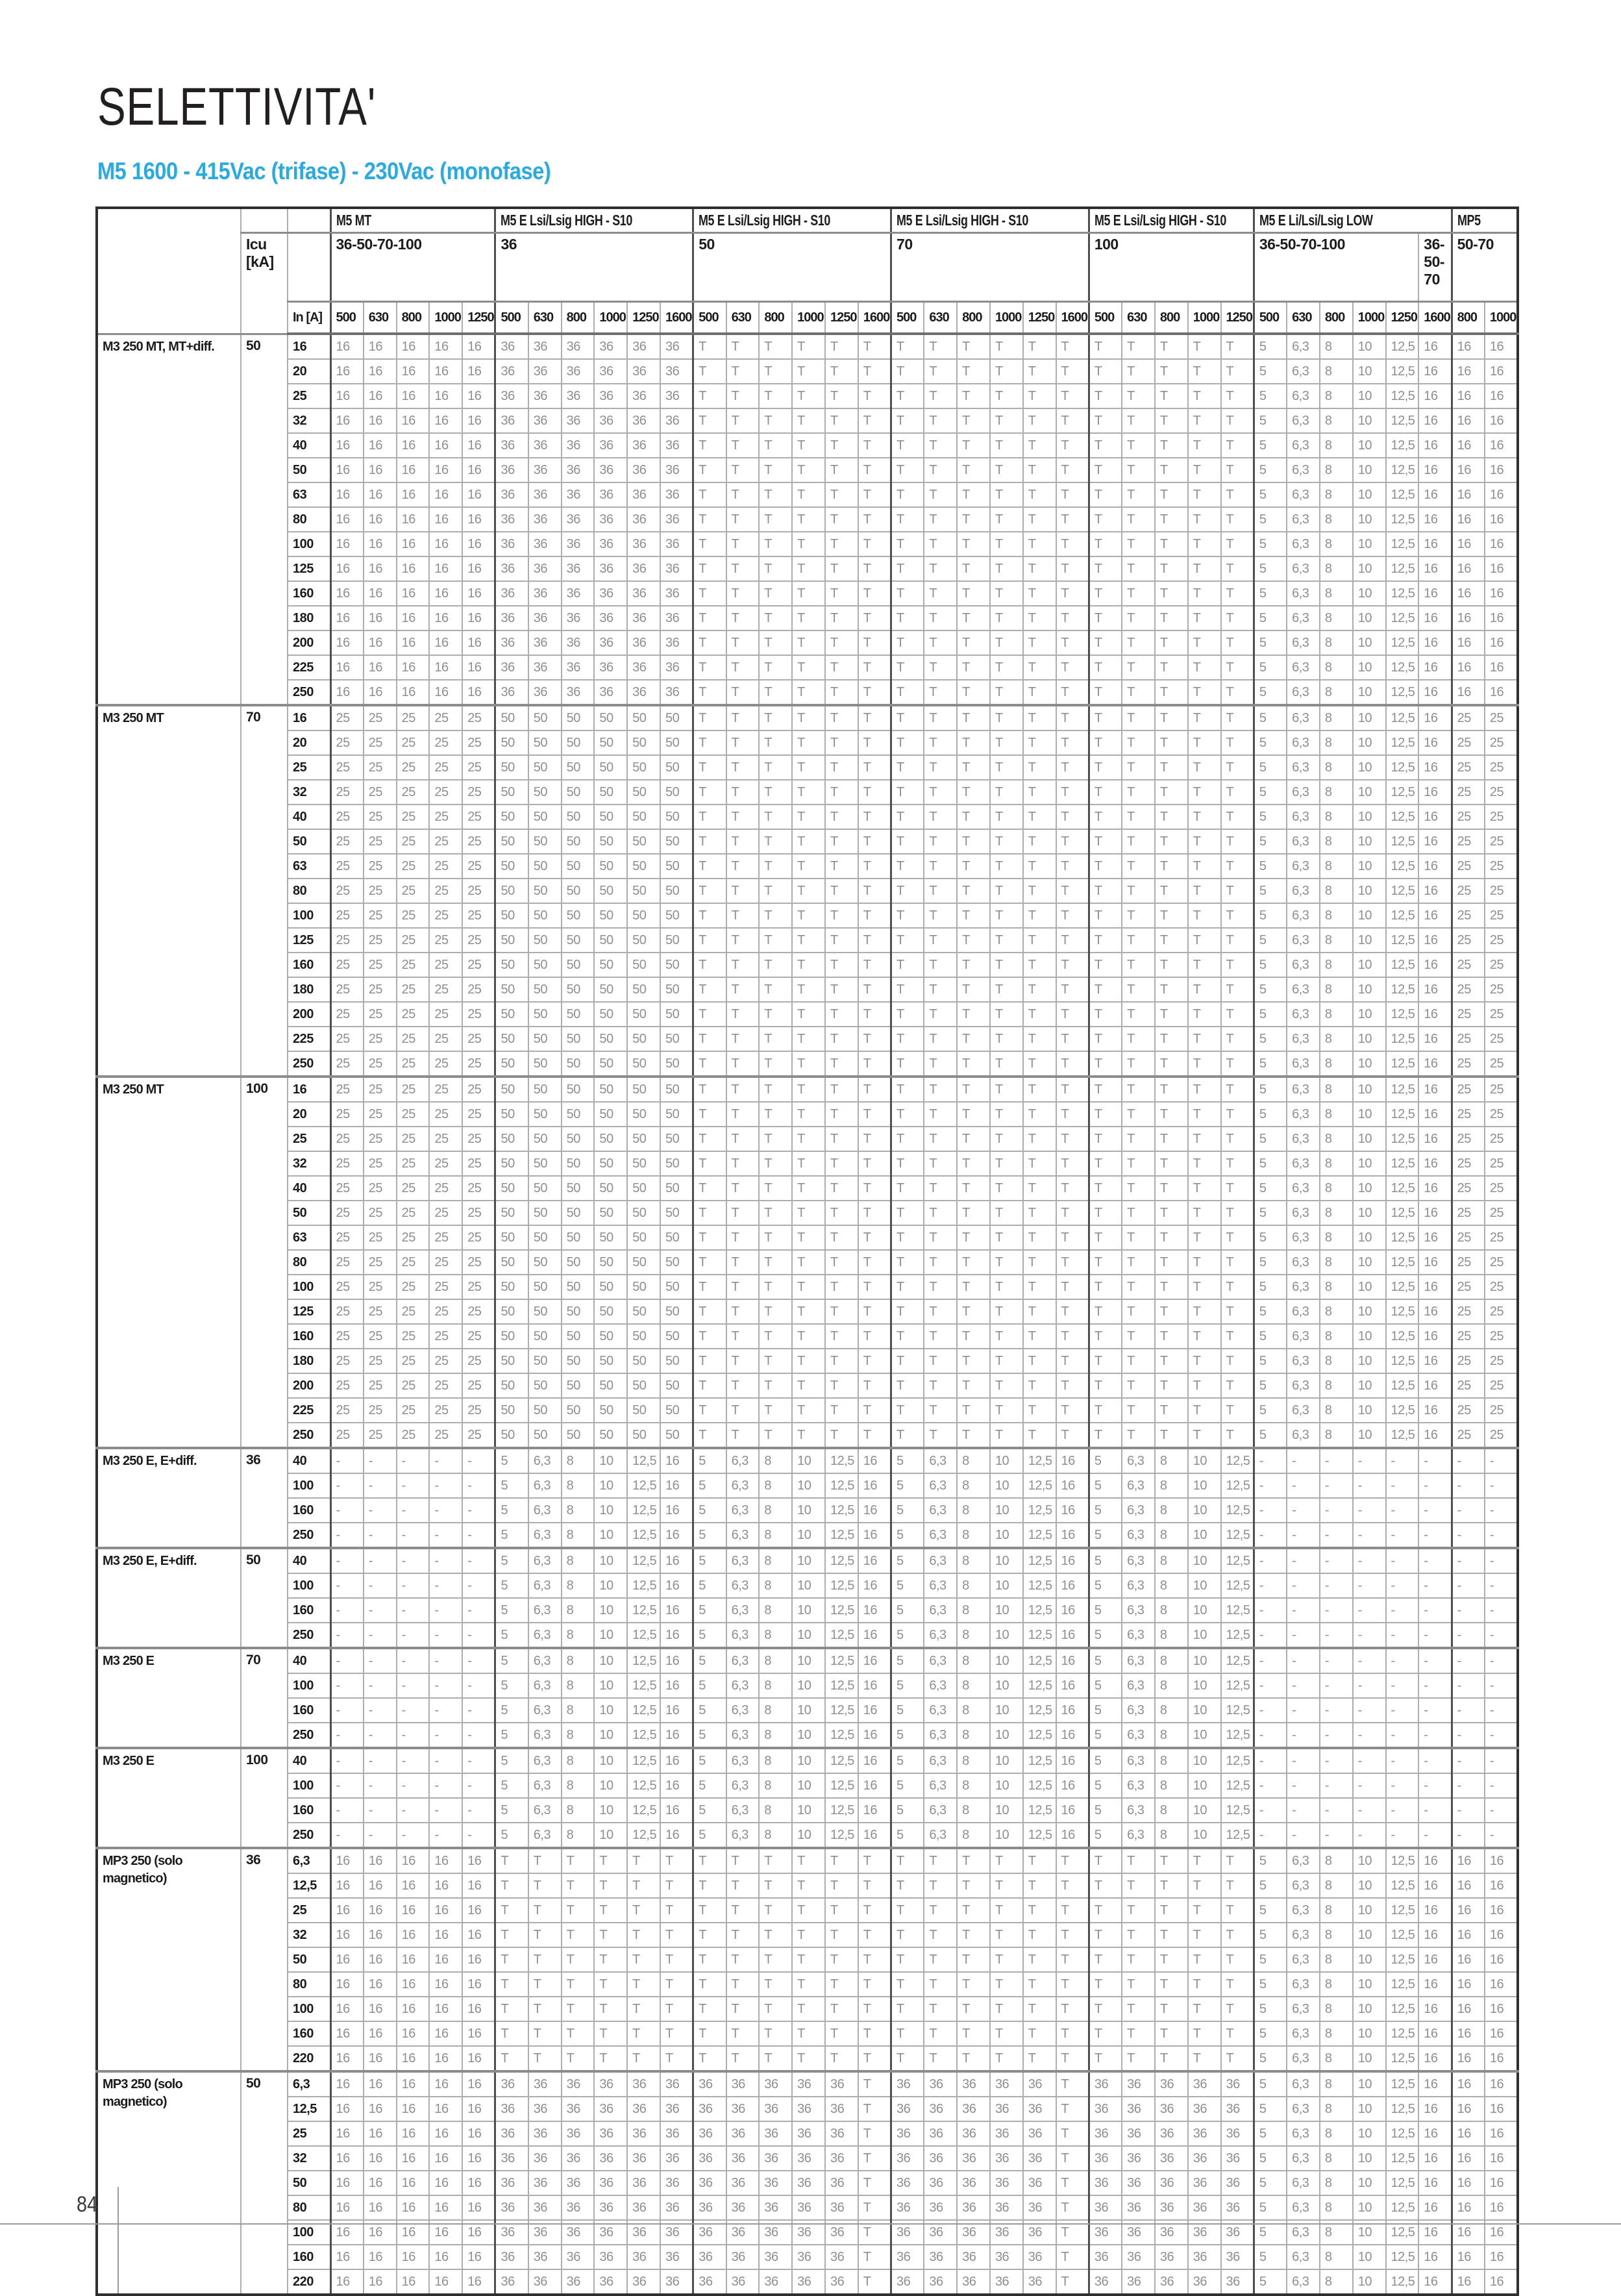 This screenshot has height=2296, width=1621. What do you see at coordinates (309, 1064) in the screenshot?
I see `in-value-cell: 250` at bounding box center [309, 1064].